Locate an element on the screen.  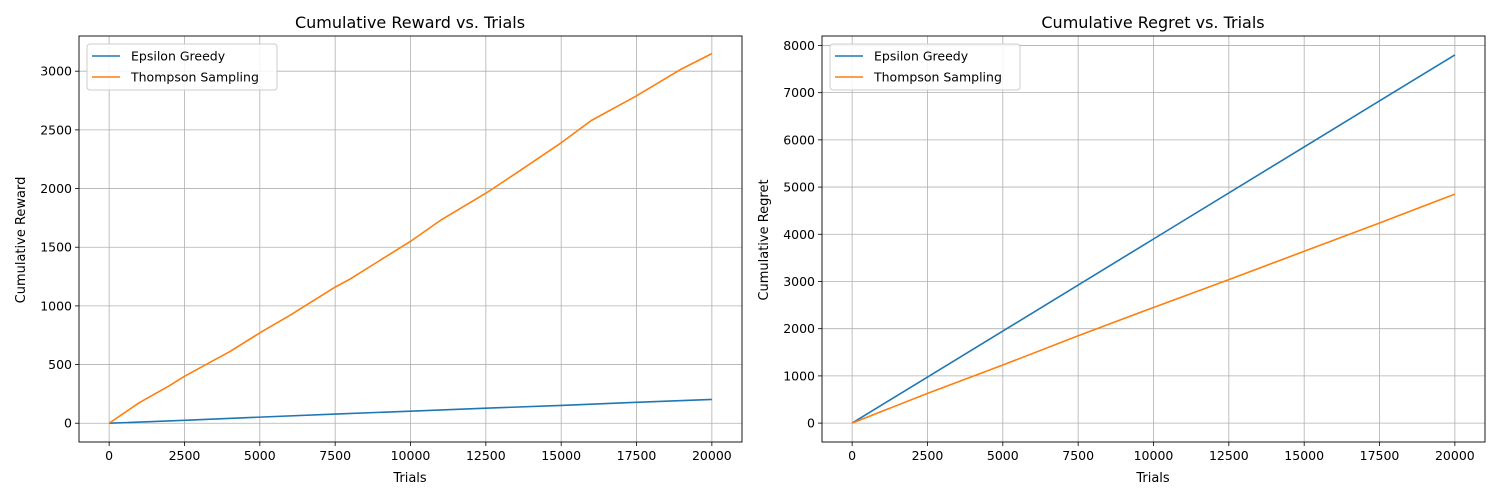
y-tick-label: 1500 is located at coordinates (56, 247).